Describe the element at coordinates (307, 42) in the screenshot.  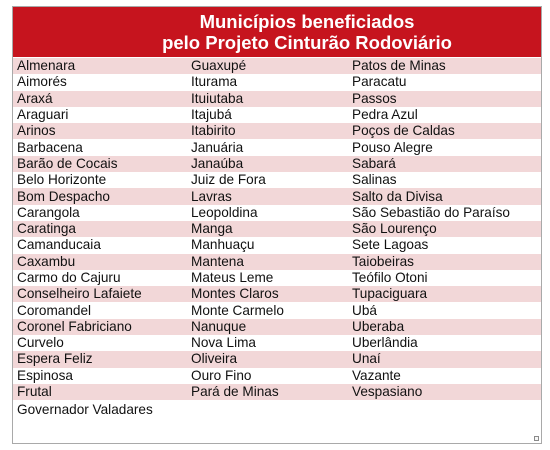
I see `header-title-line-2: pelo Projeto Cinturão Rodoviário` at that location.